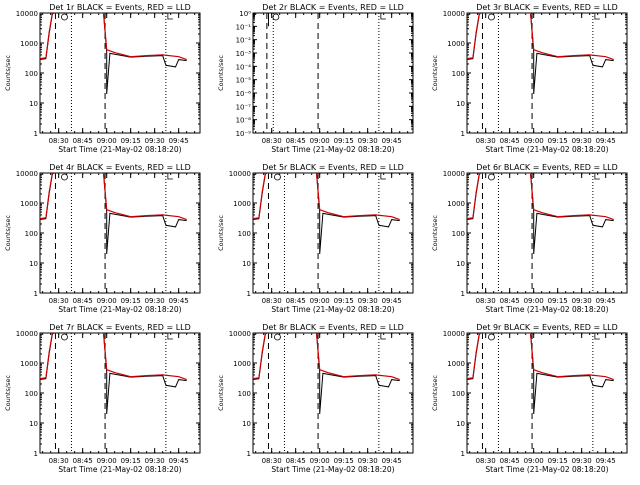 This screenshot has width=640, height=485. I want to click on panel-title: Det 9r BLACK = Events, RED = LLD, so click(547, 327).